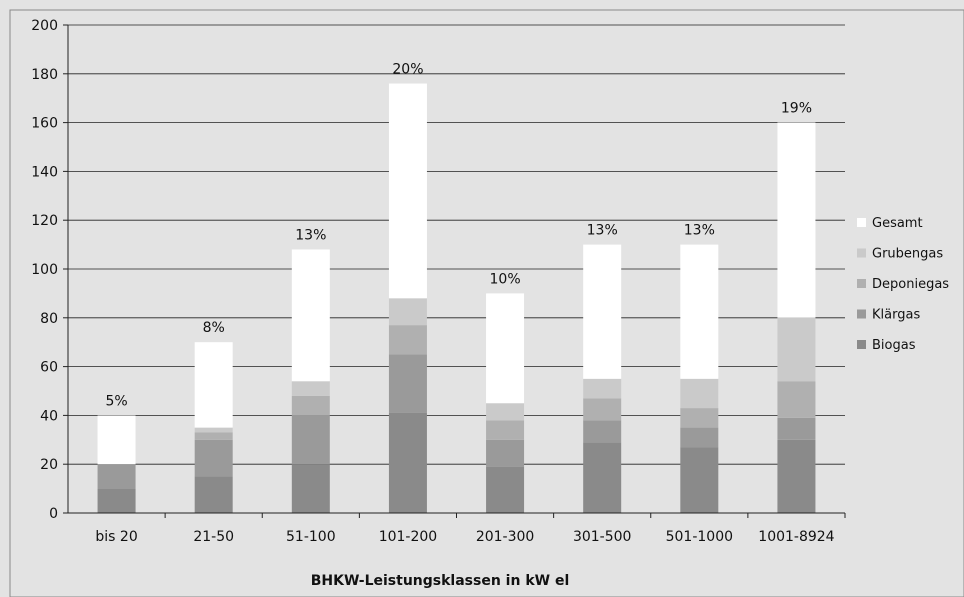 The height and width of the screenshot is (597, 964). What do you see at coordinates (699, 537) in the screenshot?
I see `x-tick-label: 501-1000` at bounding box center [699, 537].